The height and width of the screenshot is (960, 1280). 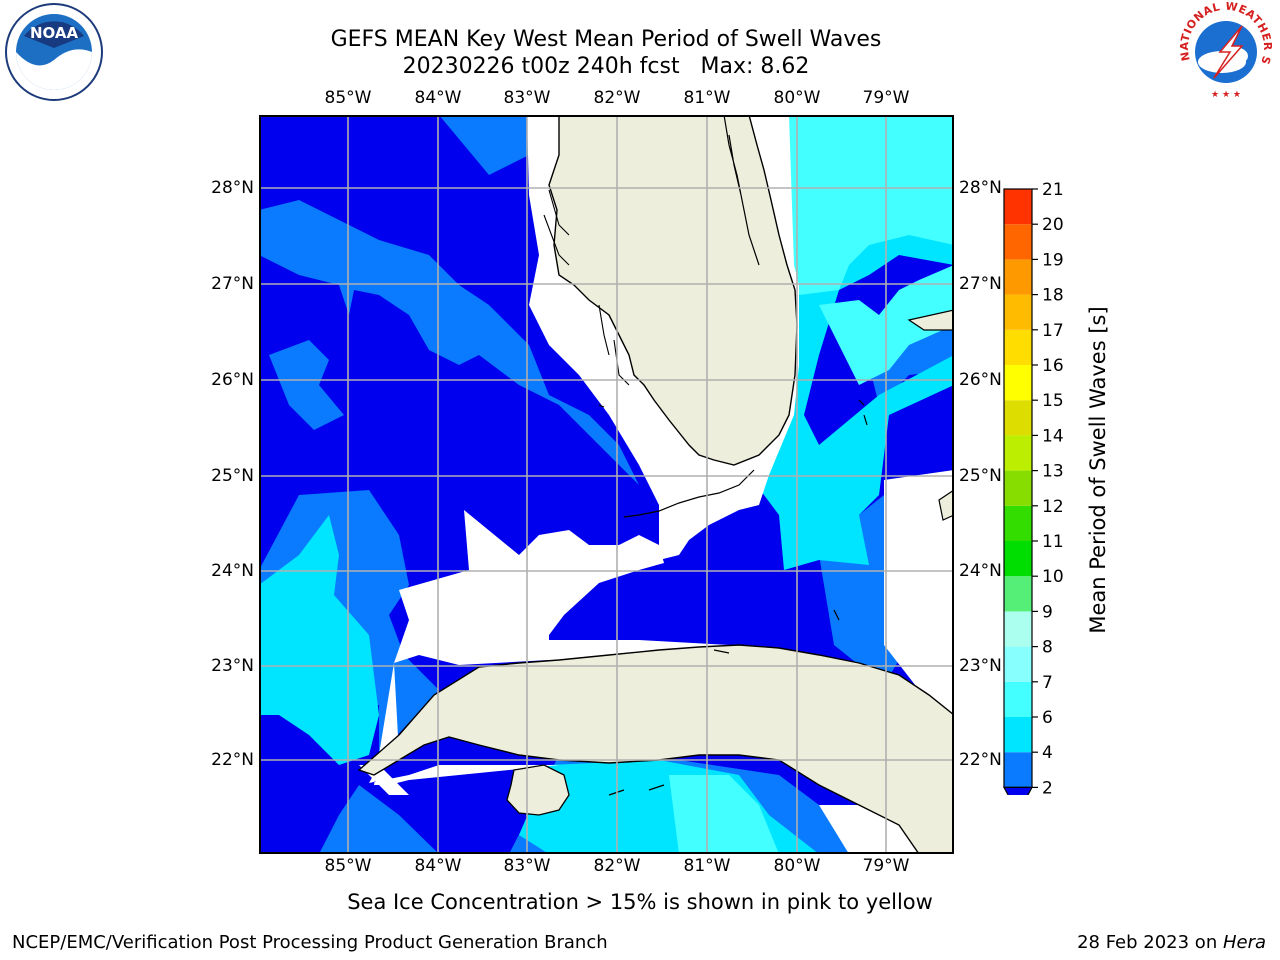 I want to click on lon-label-bottom: 84°W, so click(x=438, y=866).